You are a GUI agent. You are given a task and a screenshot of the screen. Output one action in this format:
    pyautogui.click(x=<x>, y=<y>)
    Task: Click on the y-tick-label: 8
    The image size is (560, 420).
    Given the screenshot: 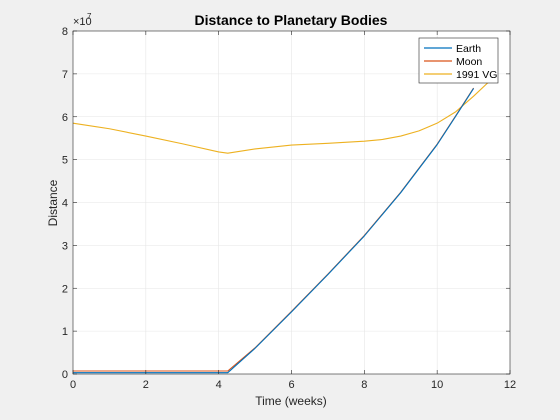 What is the action you would take?
    pyautogui.click(x=65, y=32)
    